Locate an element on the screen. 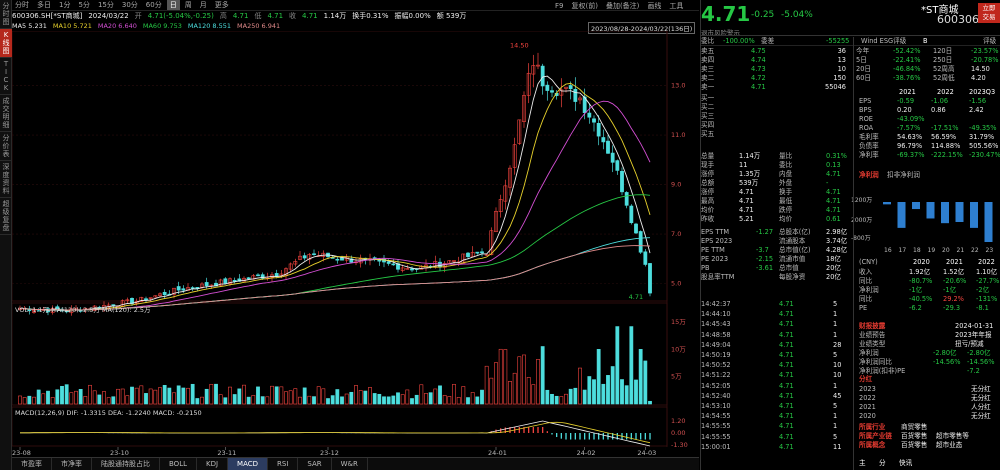 This screenshot has width=1000, height=470. period-tab-8: 周 is located at coordinates (188, 5).